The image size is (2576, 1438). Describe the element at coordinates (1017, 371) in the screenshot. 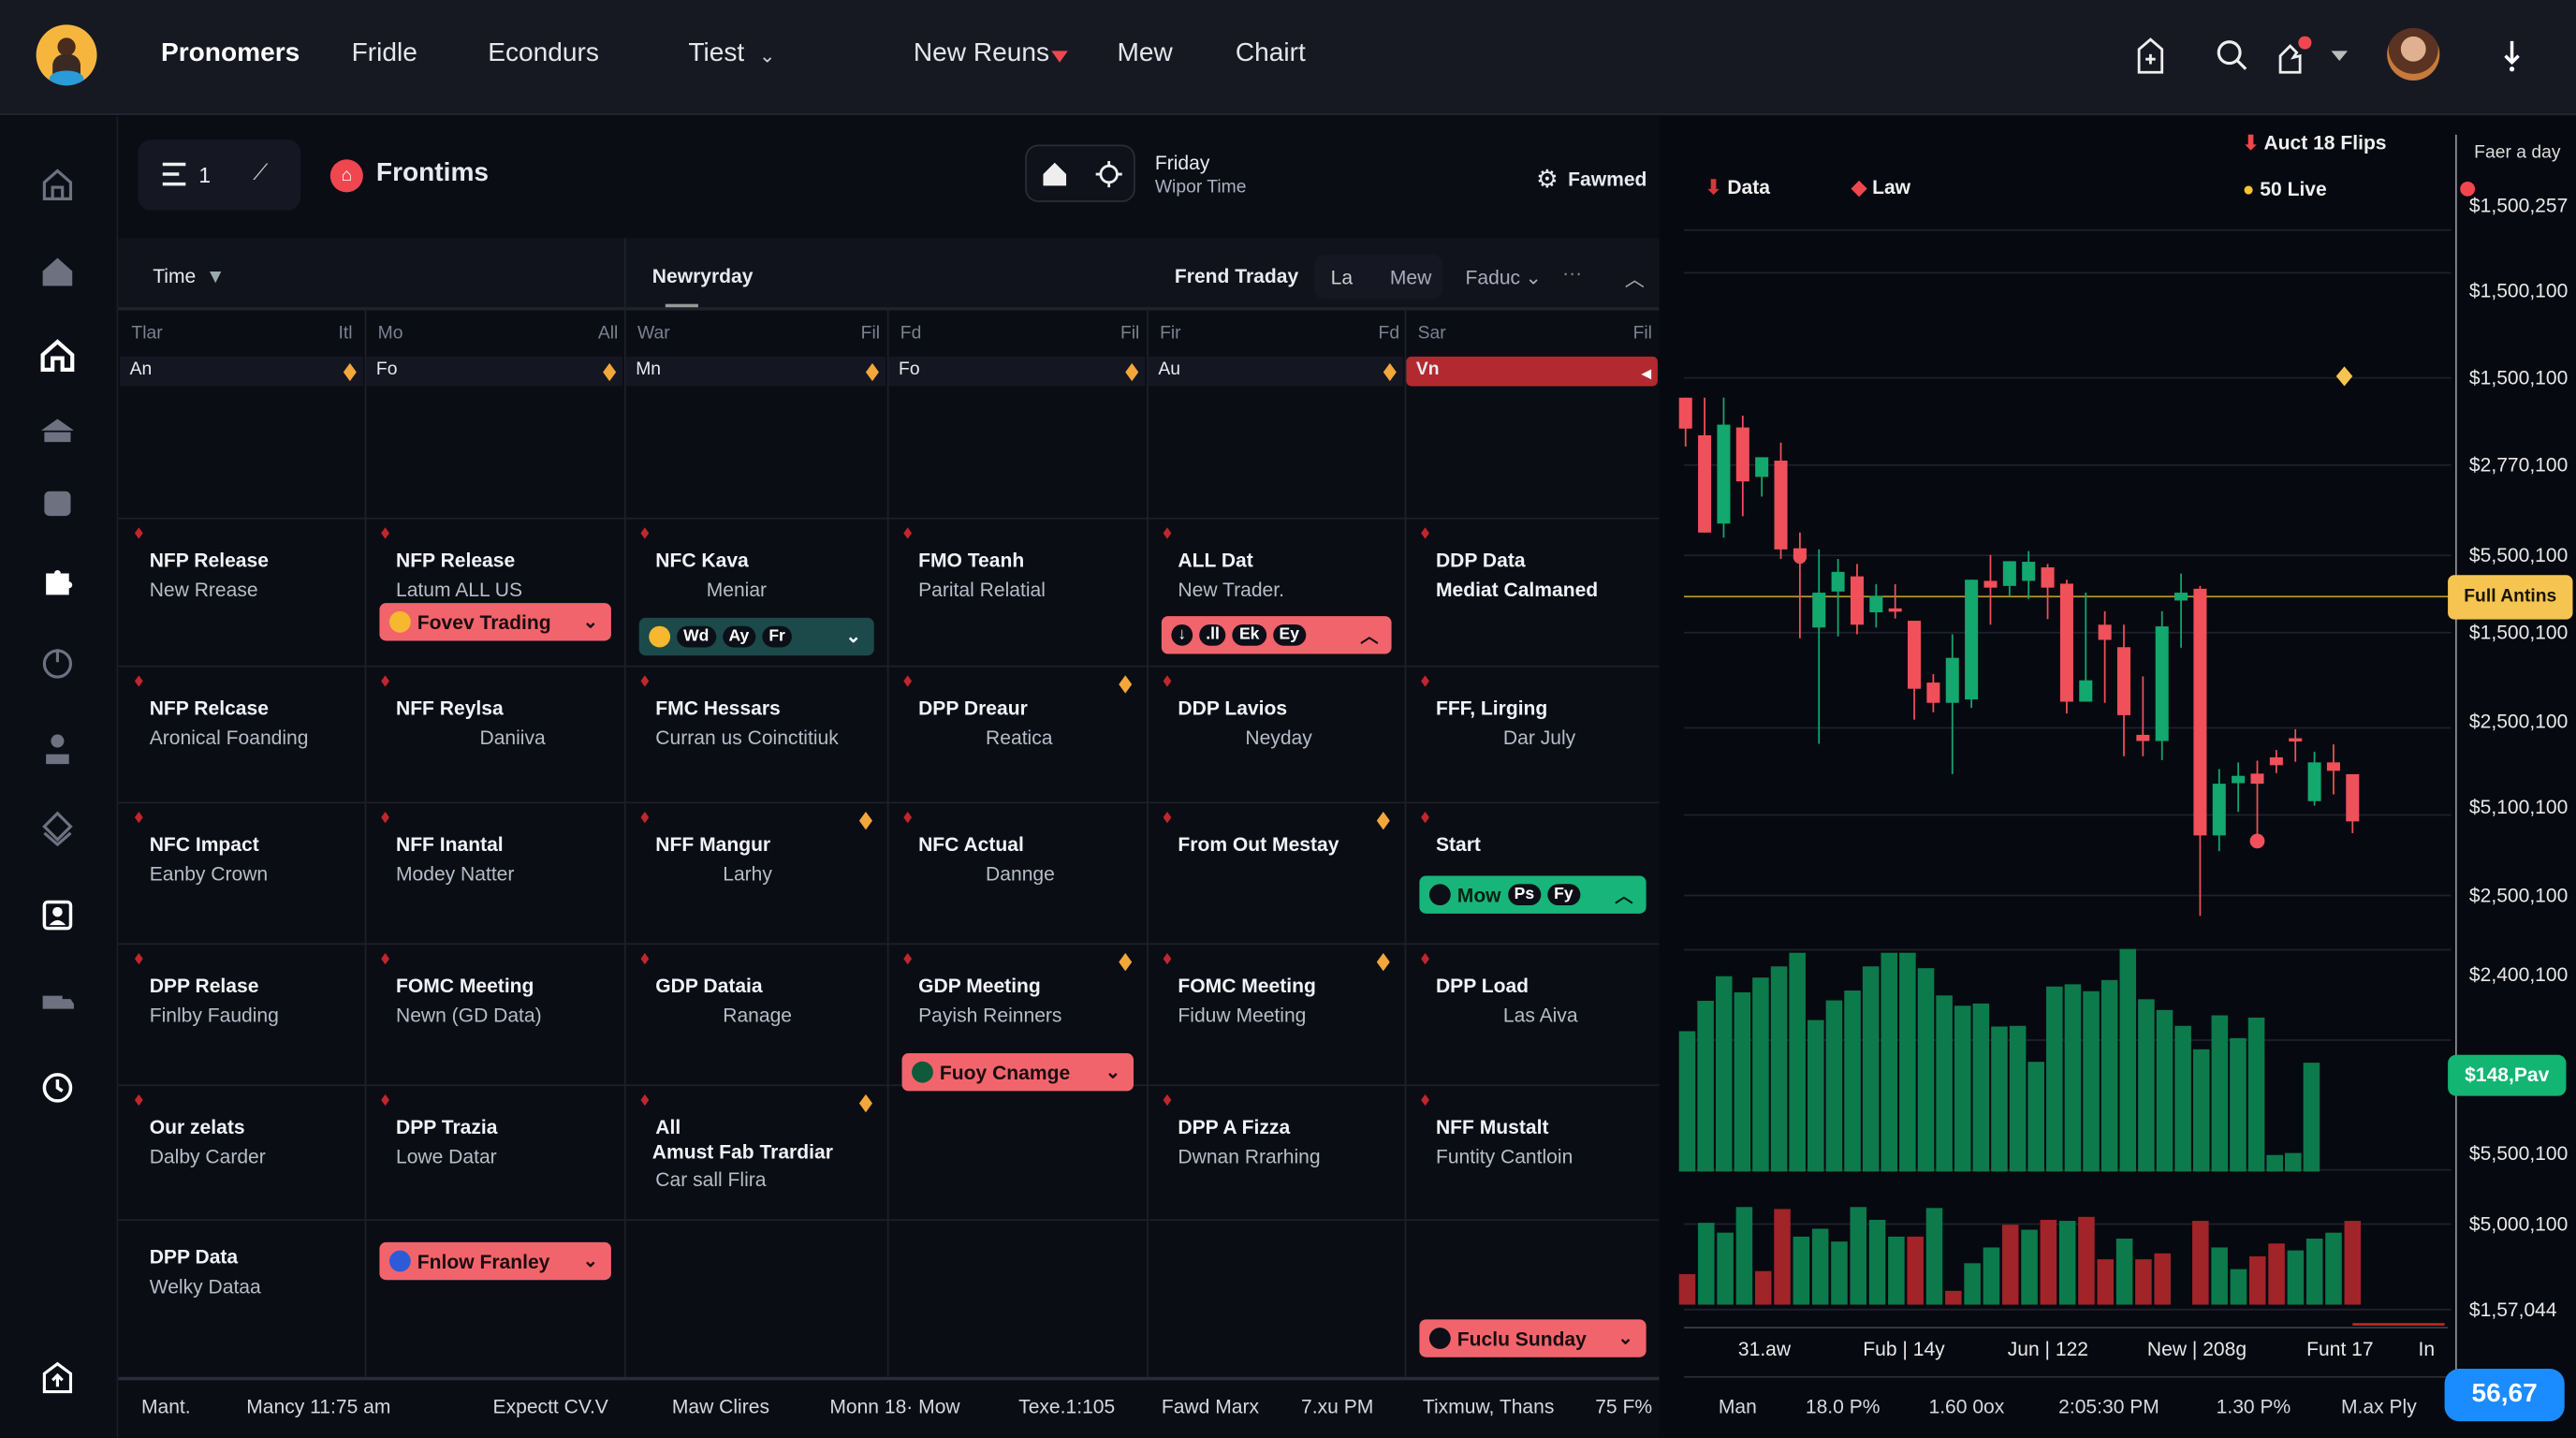

I see `day-bar-3: Fo` at that location.